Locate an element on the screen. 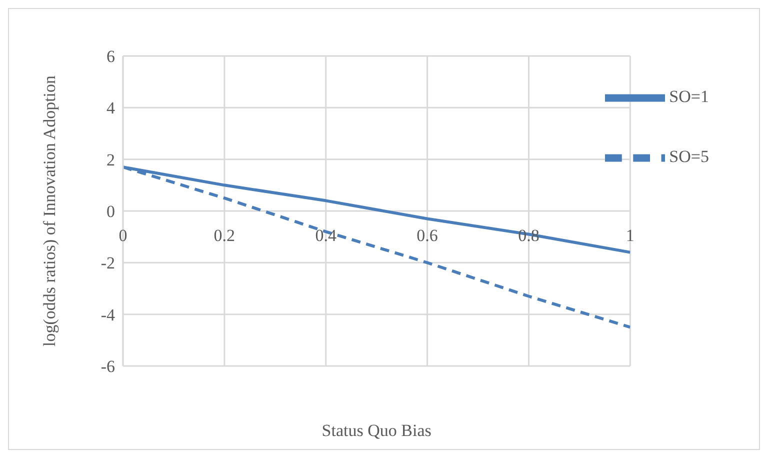 This screenshot has width=768, height=454. x-tick-label: 0 is located at coordinates (123, 235).